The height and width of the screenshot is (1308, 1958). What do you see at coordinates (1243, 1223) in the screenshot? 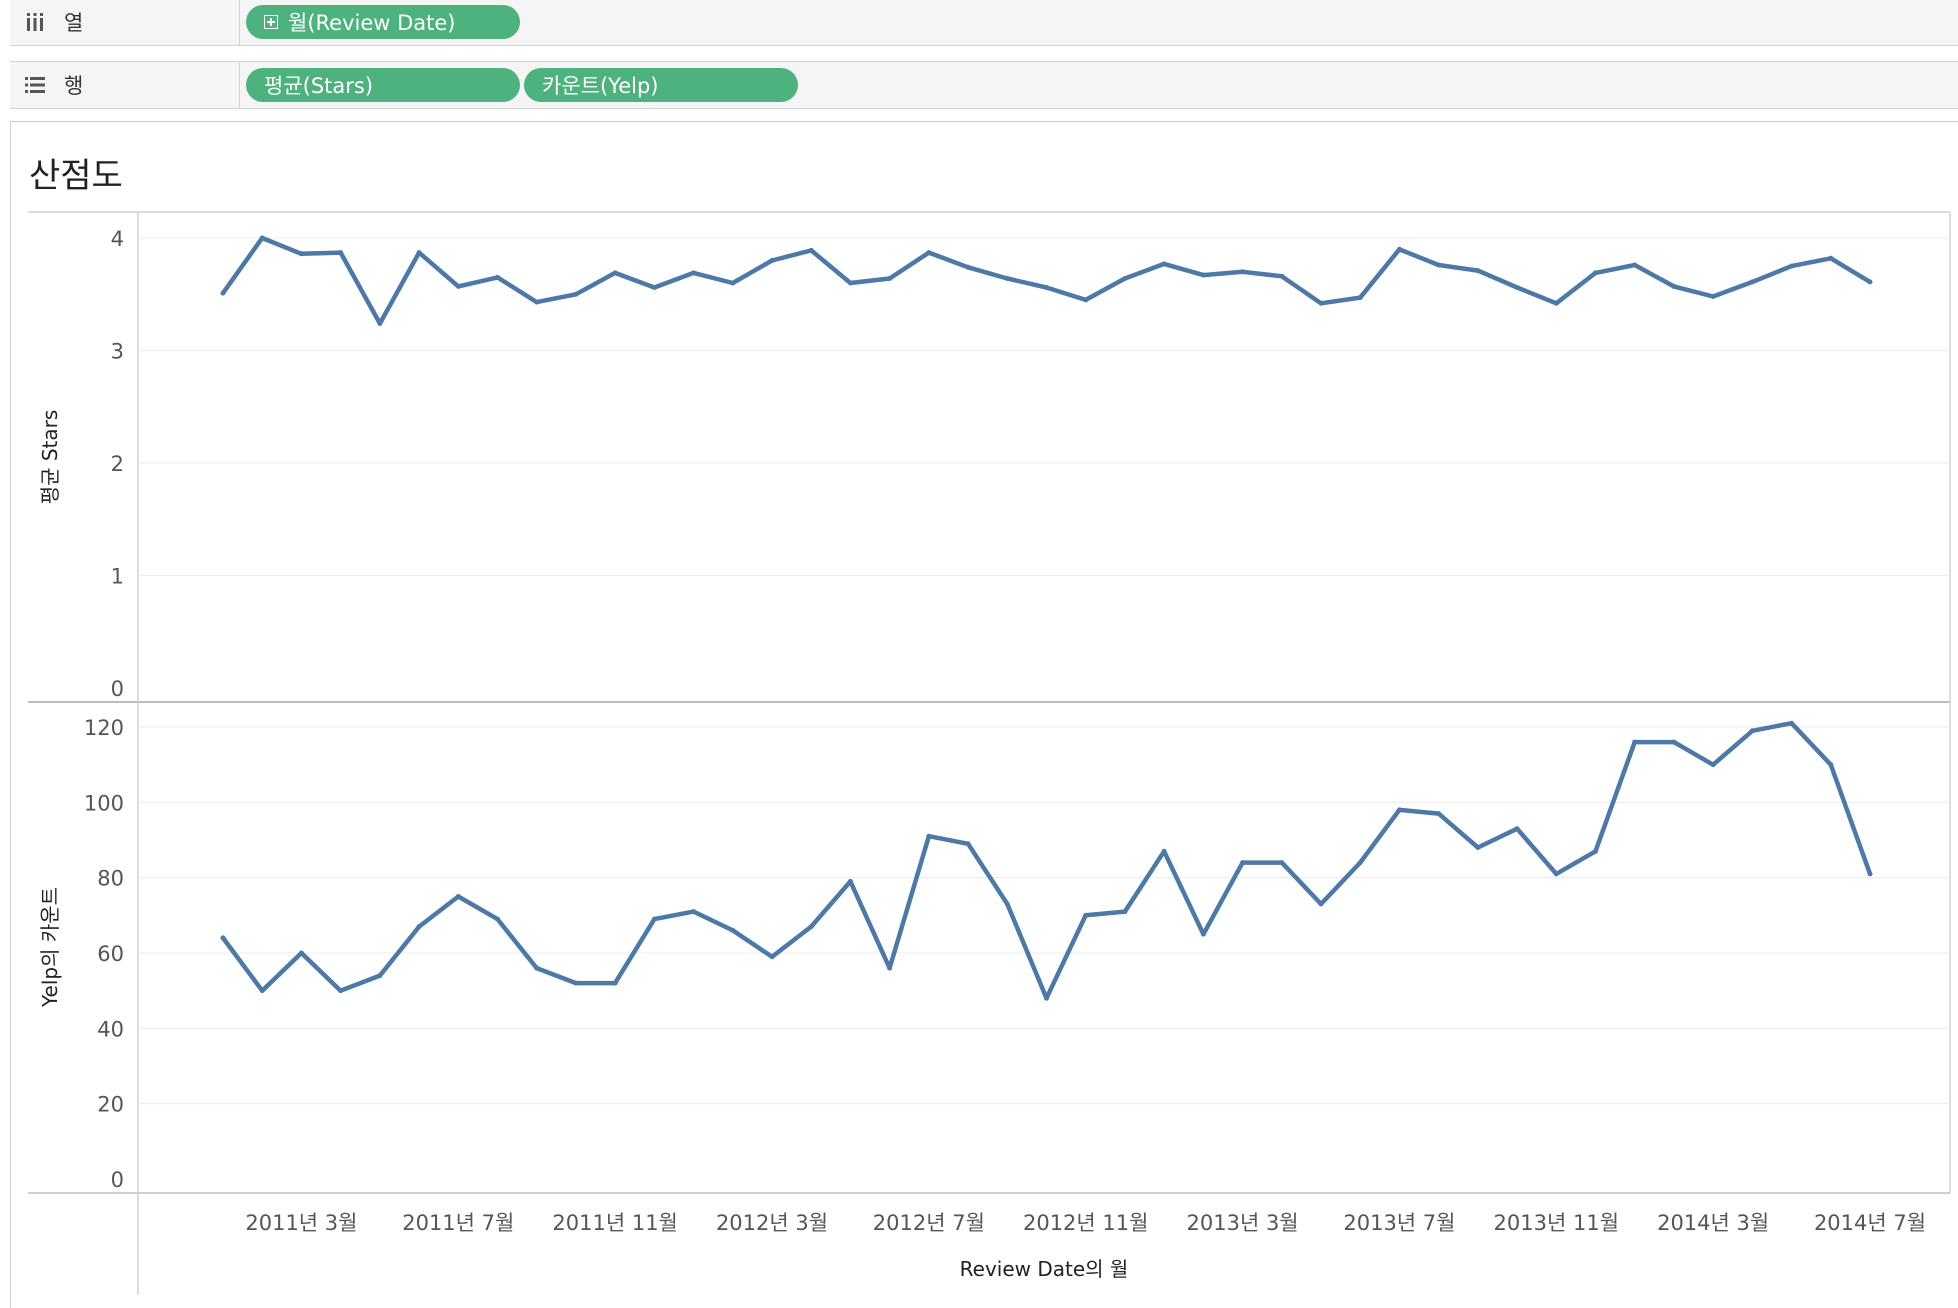
I see `x-tick-label: 2013년 3월` at bounding box center [1243, 1223].